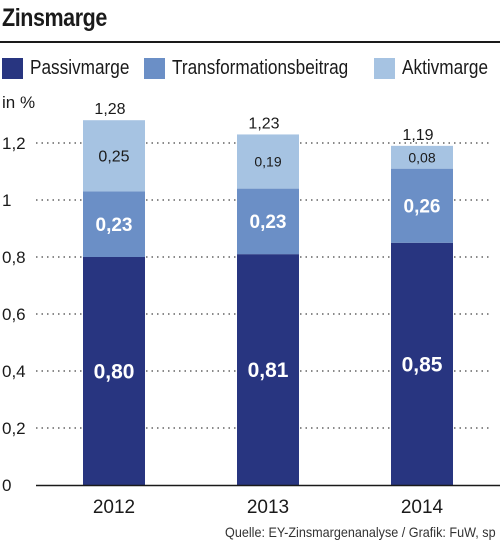  Describe the element at coordinates (12, 68) in the screenshot. I see `legend-swatch-passivmarge` at that location.